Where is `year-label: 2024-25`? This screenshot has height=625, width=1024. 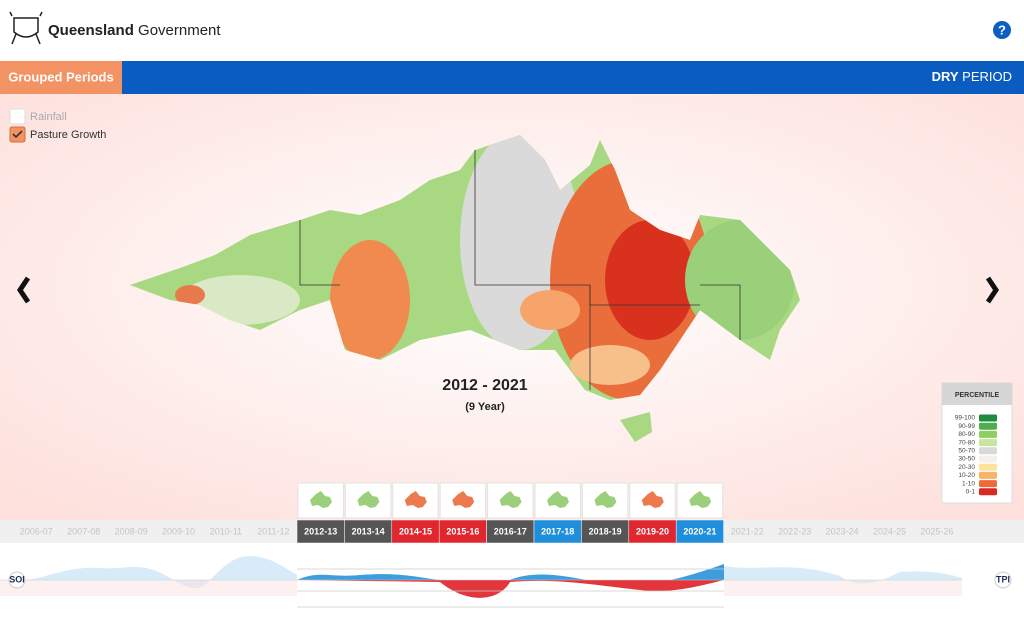
year-label: 2024-25 is located at coordinates (889, 531).